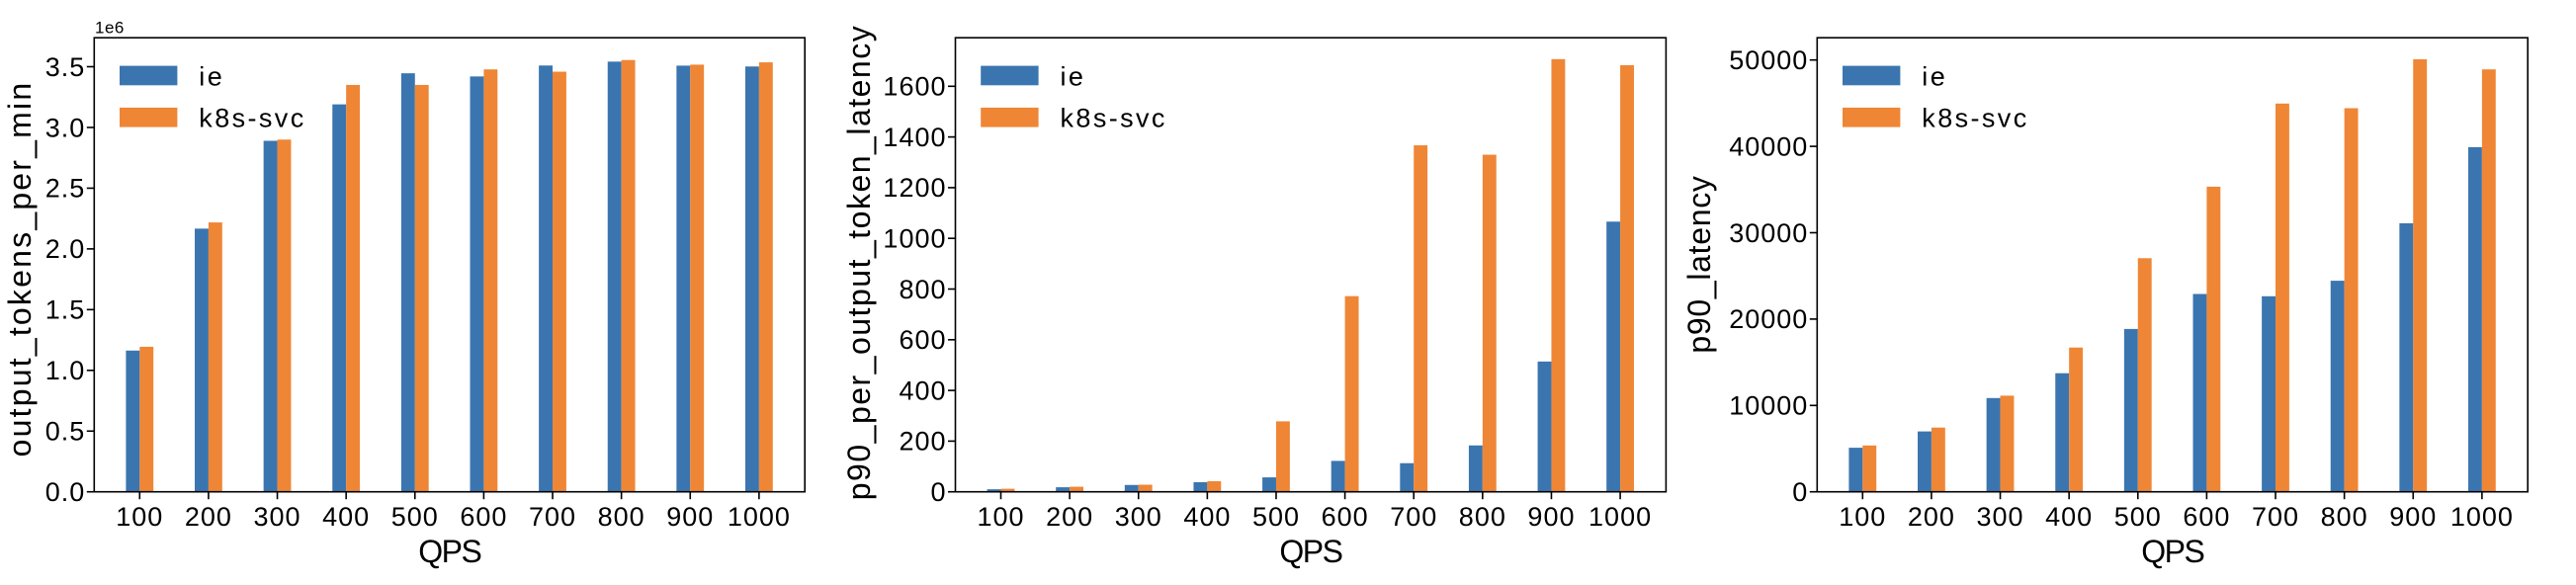 The height and width of the screenshot is (585, 2576). What do you see at coordinates (65, 310) in the screenshot?
I see `svg-text: 1.5` at bounding box center [65, 310].